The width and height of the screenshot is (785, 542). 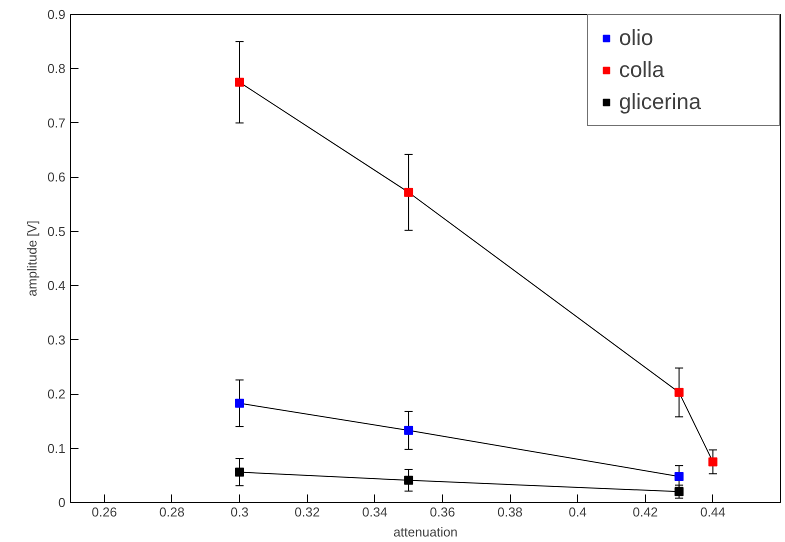 I want to click on y-tick-label: 0.8, so click(x=56, y=68).